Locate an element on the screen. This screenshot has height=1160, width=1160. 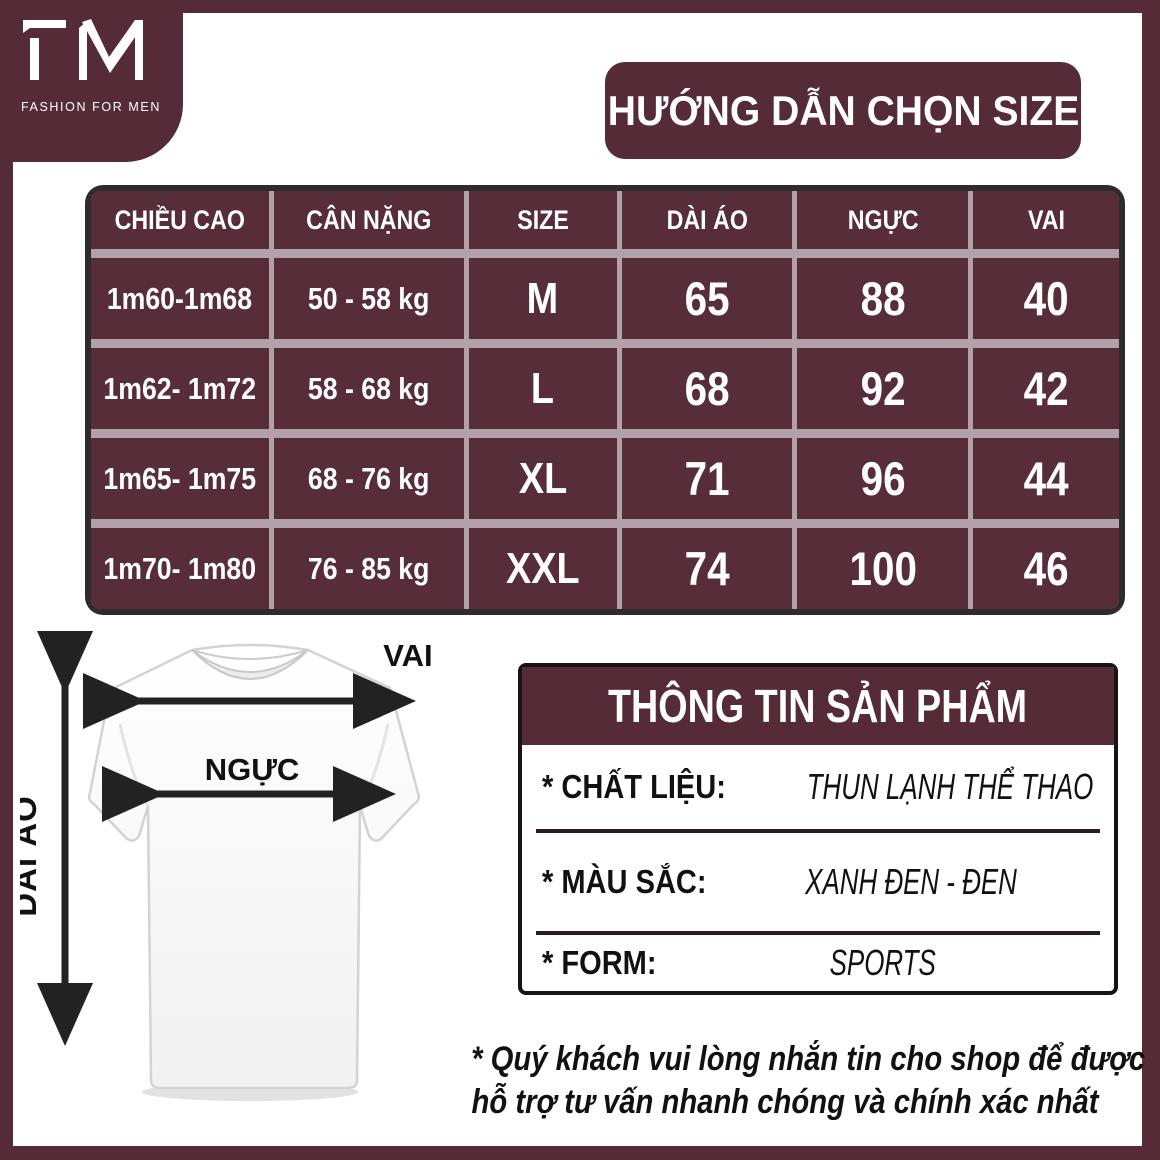
table-cell: 40 is located at coordinates (1046, 298).